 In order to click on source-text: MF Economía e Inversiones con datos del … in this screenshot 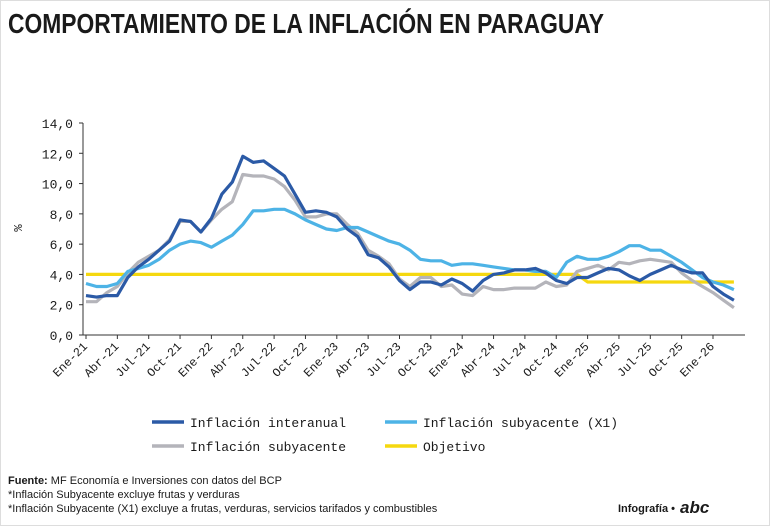, I will do `click(166, 481)`.